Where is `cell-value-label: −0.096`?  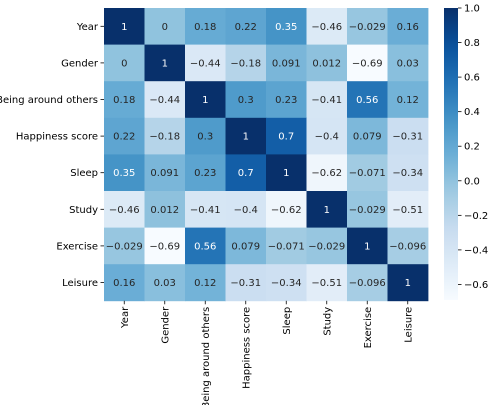
cell-value-label: −0.096 is located at coordinates (367, 283).